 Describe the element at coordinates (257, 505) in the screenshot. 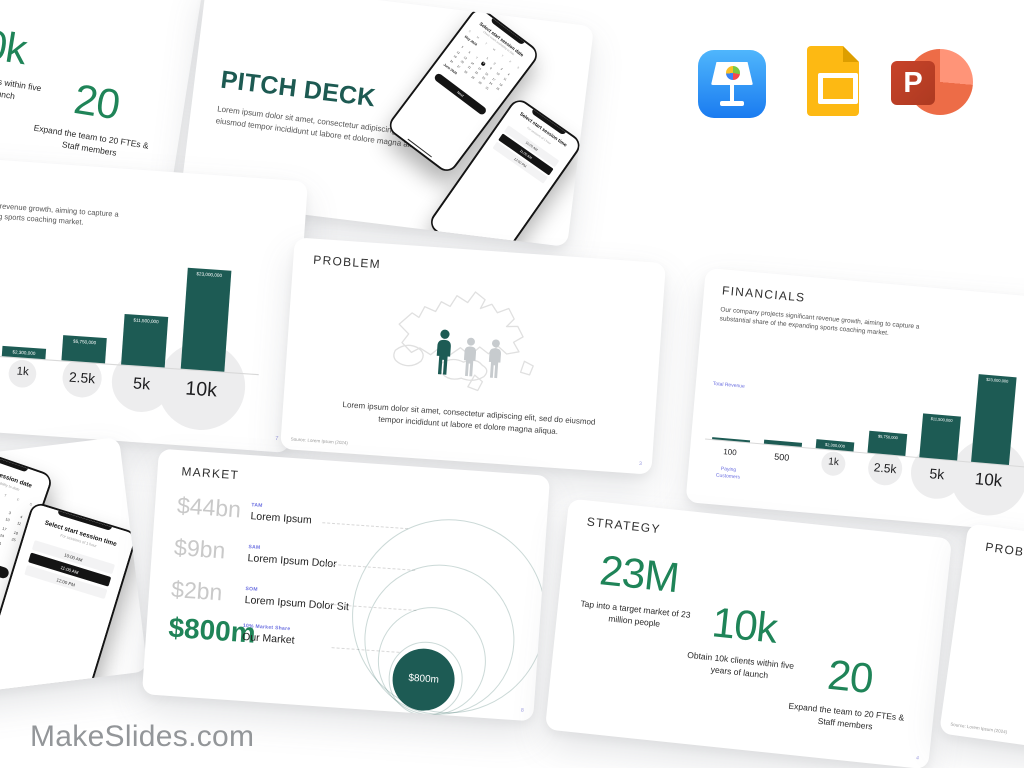

I see `market-tag-tam: TAM` at that location.